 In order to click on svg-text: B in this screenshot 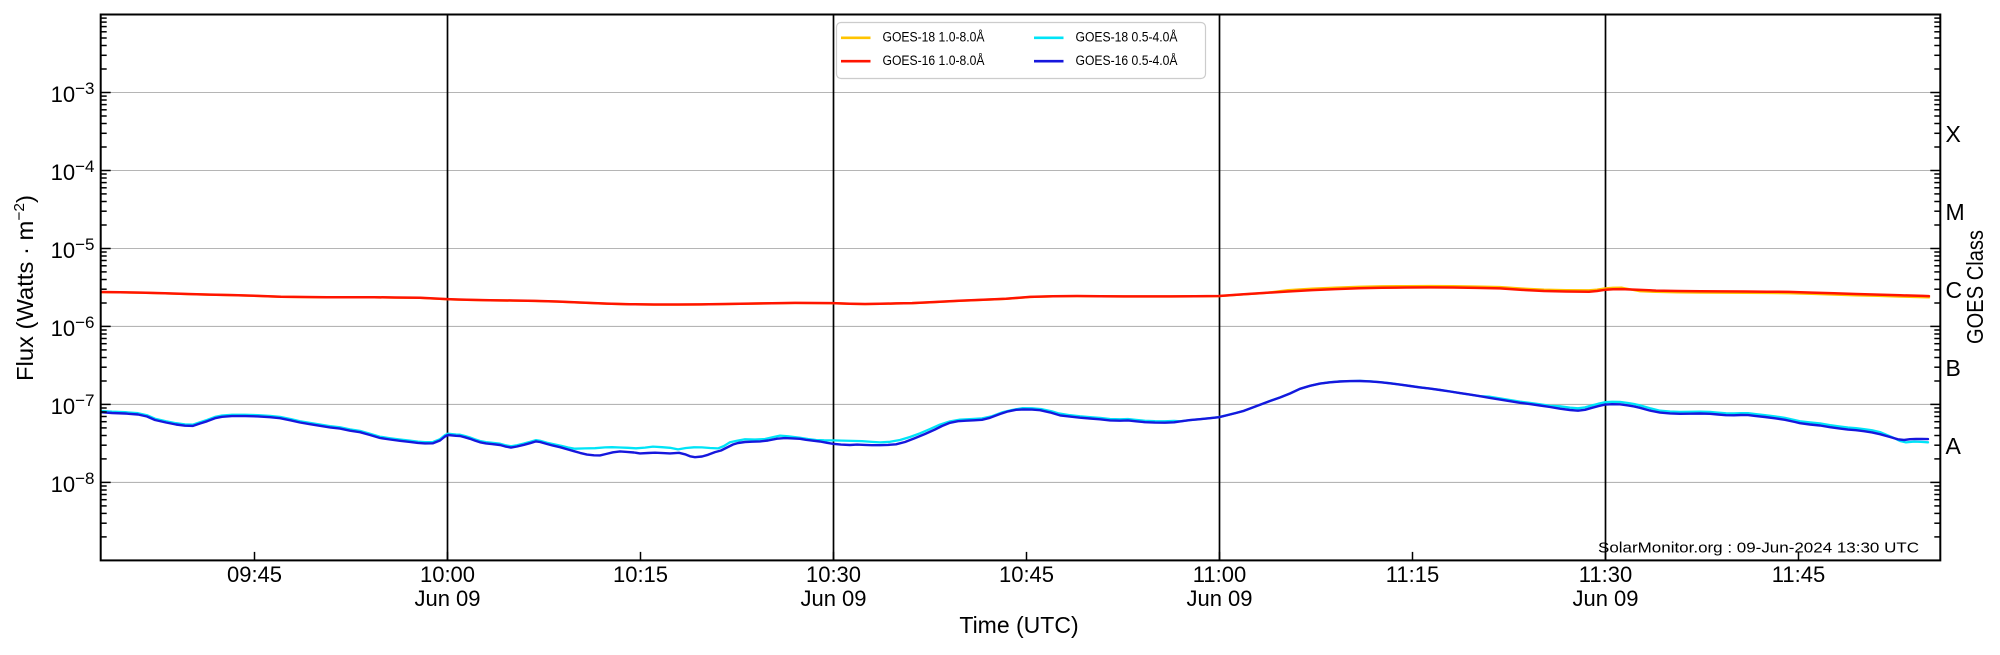, I will do `click(1953, 368)`.